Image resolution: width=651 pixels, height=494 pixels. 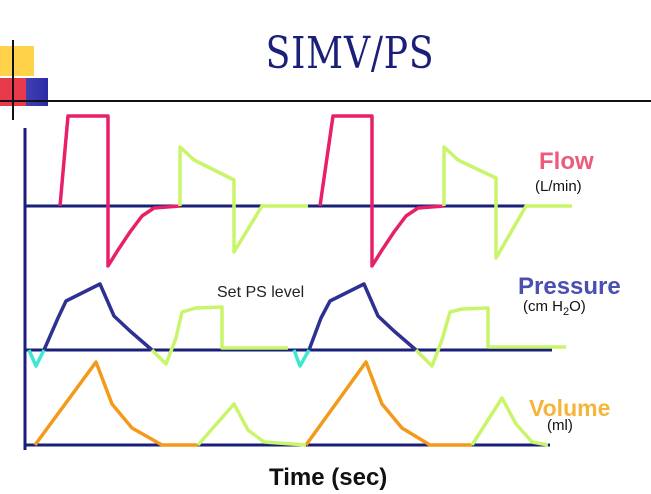 I want to click on volume-label: Volume, so click(x=570, y=408).